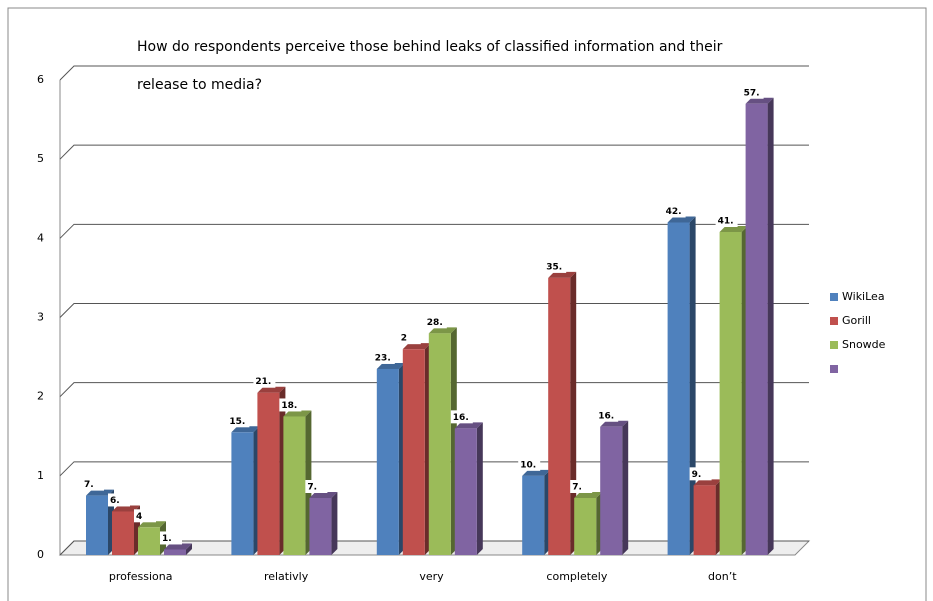 This screenshot has width=933, height=601. Describe the element at coordinates (40, 237) in the screenshot. I see `y-tick-label: 4` at that location.